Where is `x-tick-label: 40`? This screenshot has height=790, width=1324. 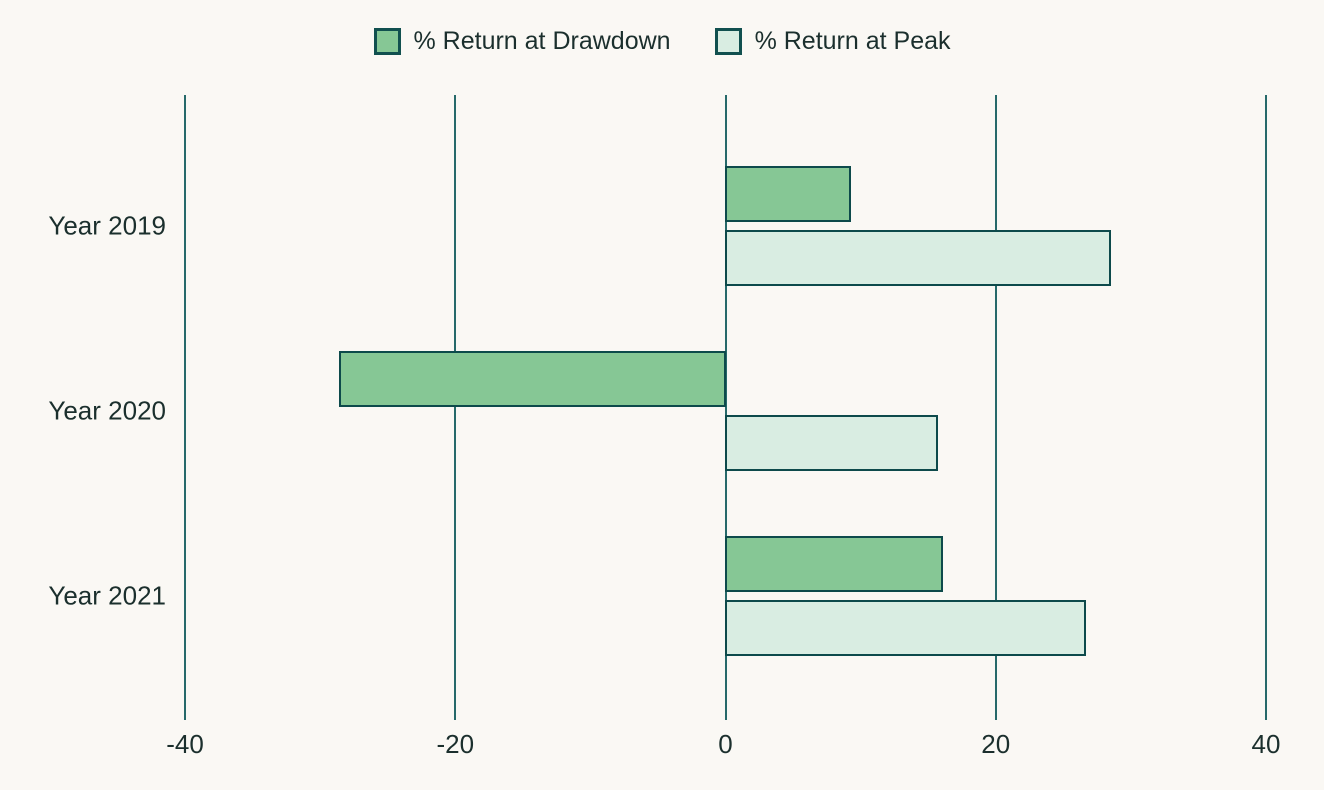 x-tick-label: 40 is located at coordinates (1266, 744).